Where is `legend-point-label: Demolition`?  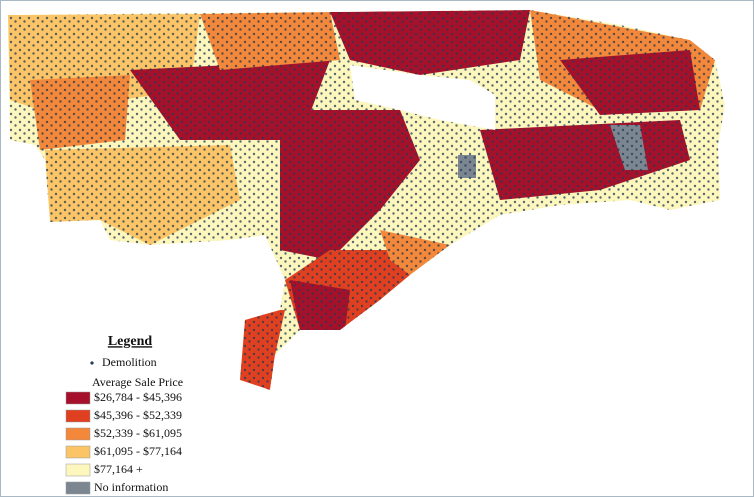 legend-point-label: Demolition is located at coordinates (129, 362).